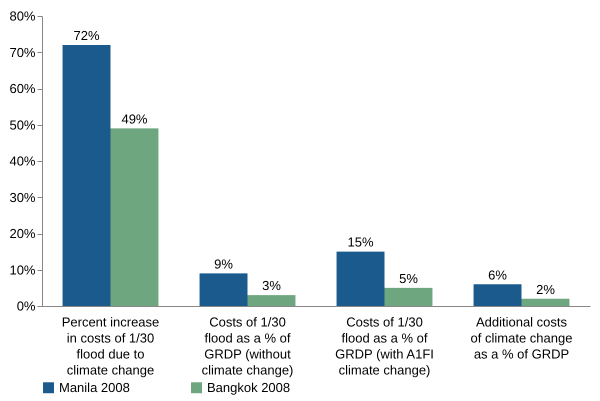  Describe the element at coordinates (224, 264) in the screenshot. I see `data-label: 9%` at that location.